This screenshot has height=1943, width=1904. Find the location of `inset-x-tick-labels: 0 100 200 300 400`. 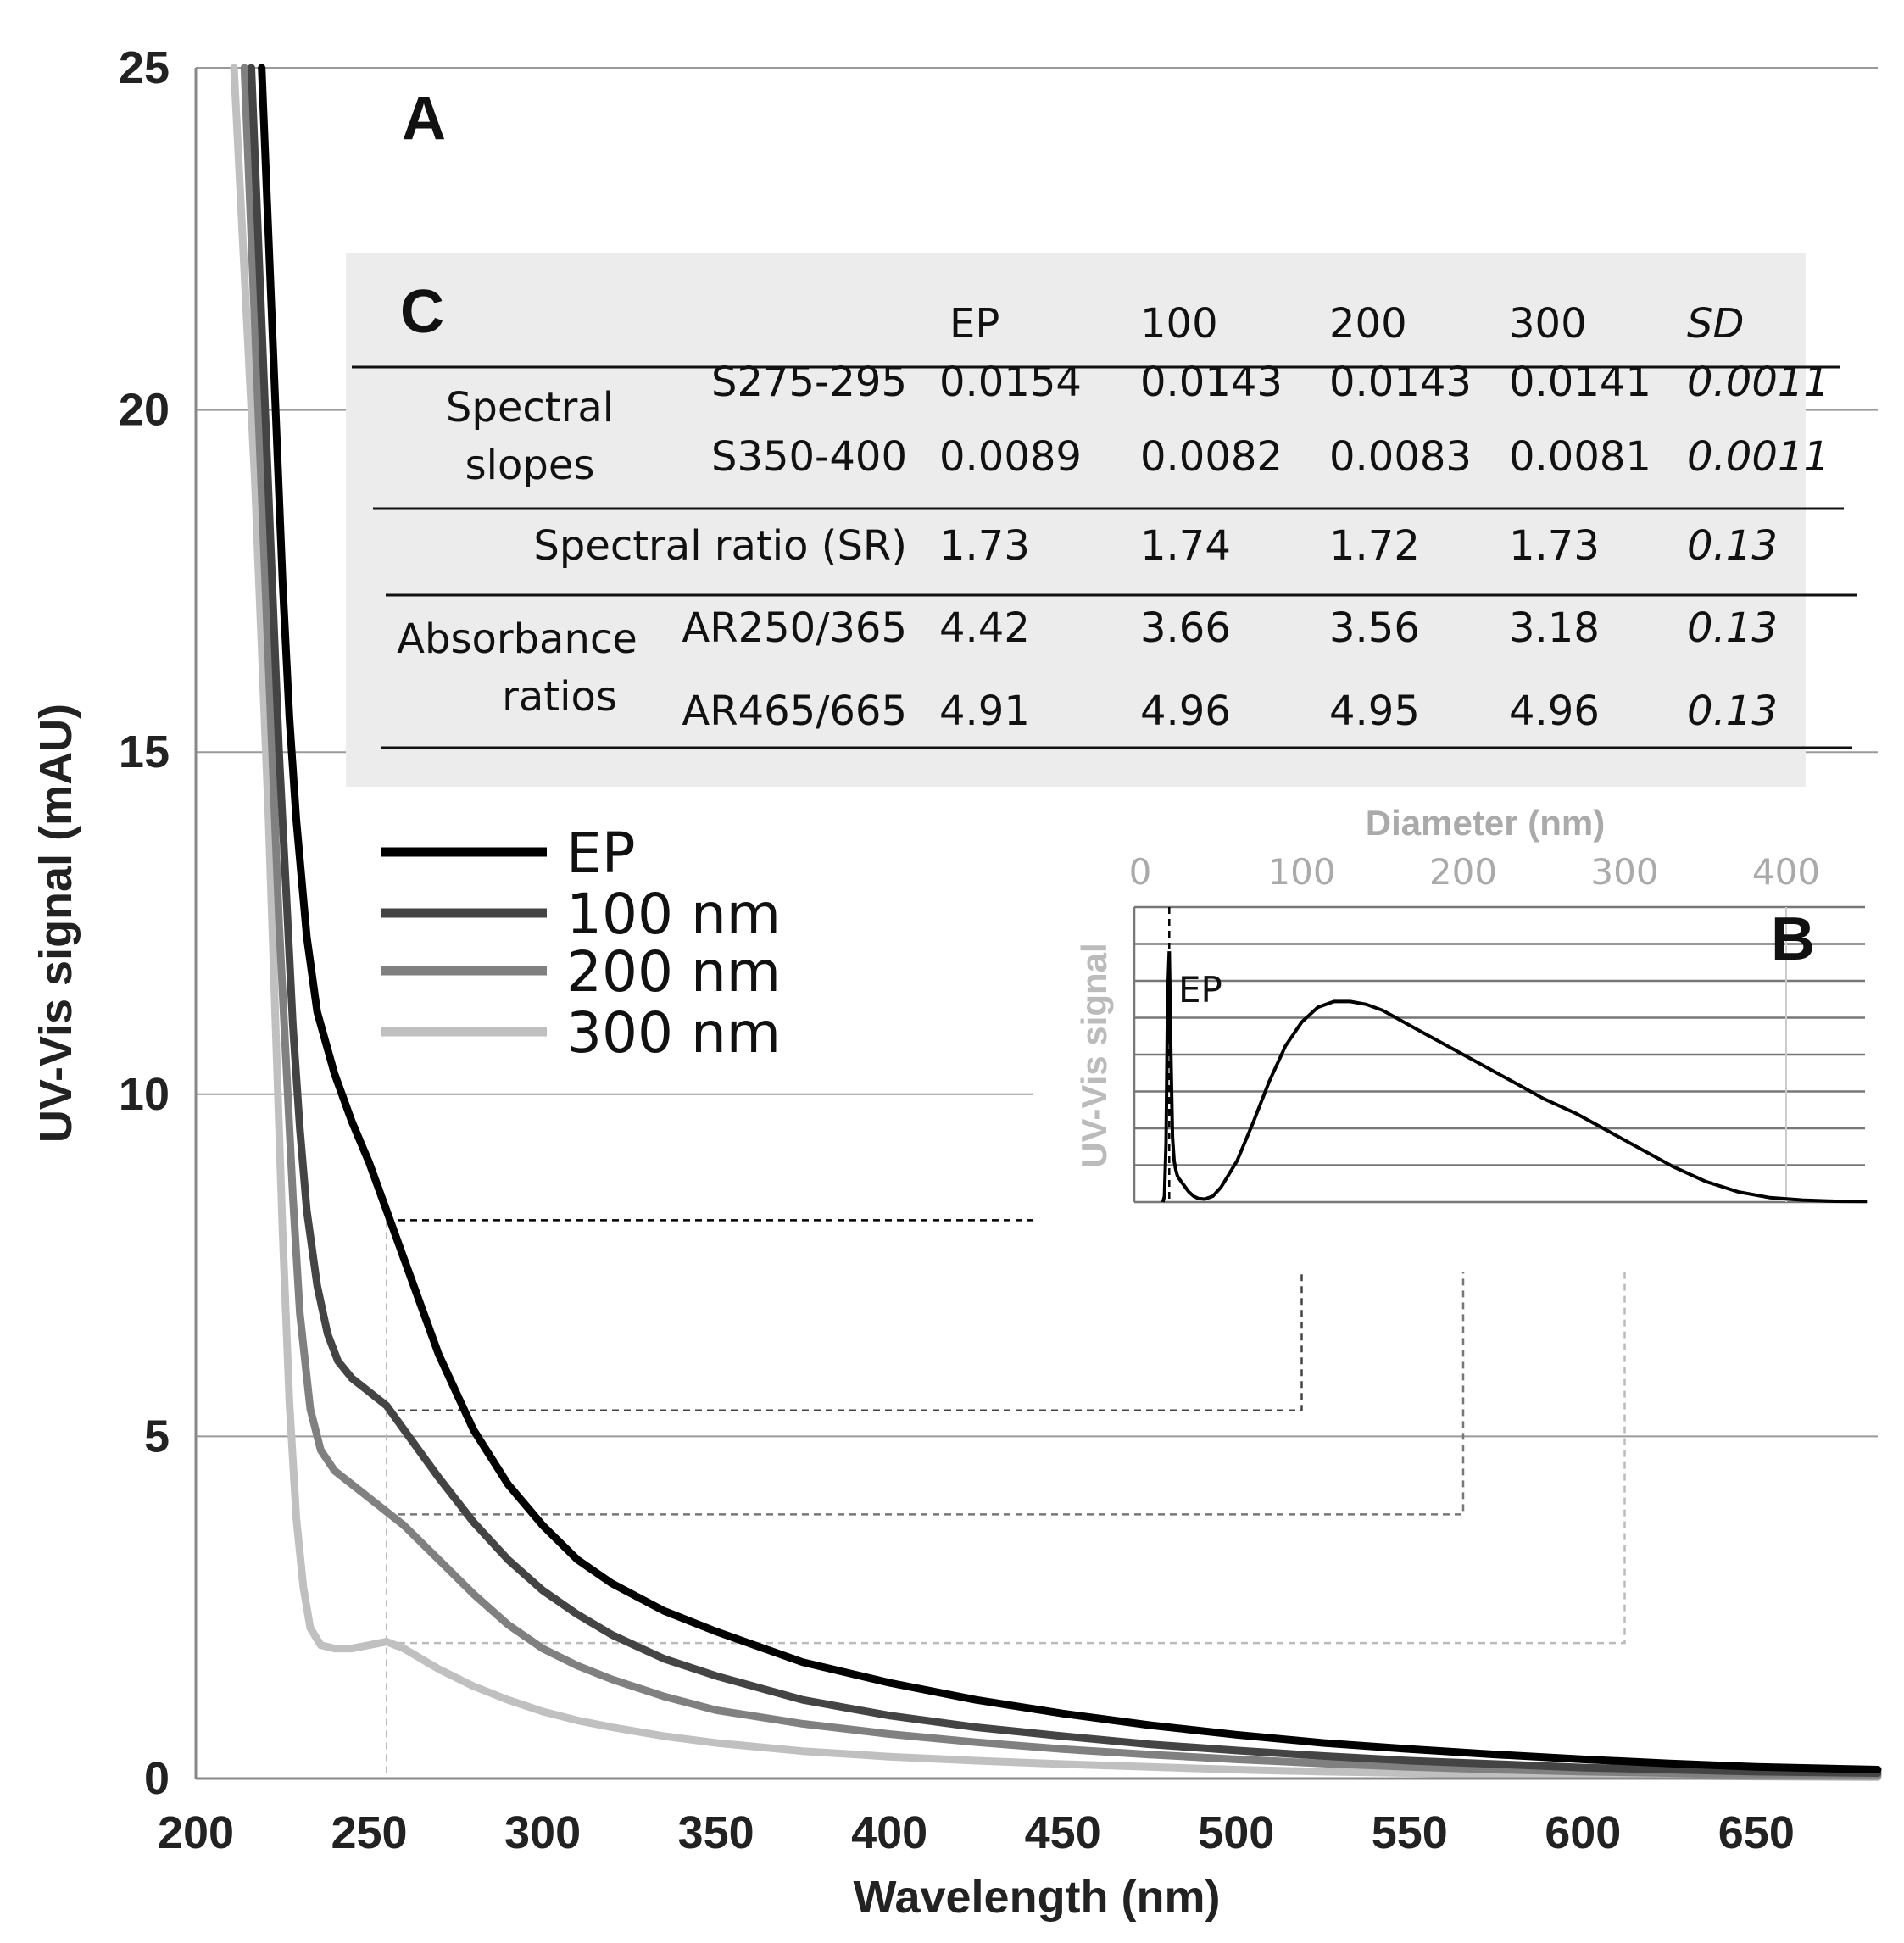

inset-x-tick-labels: 0 100 200 300 400 is located at coordinates (1475, 872).